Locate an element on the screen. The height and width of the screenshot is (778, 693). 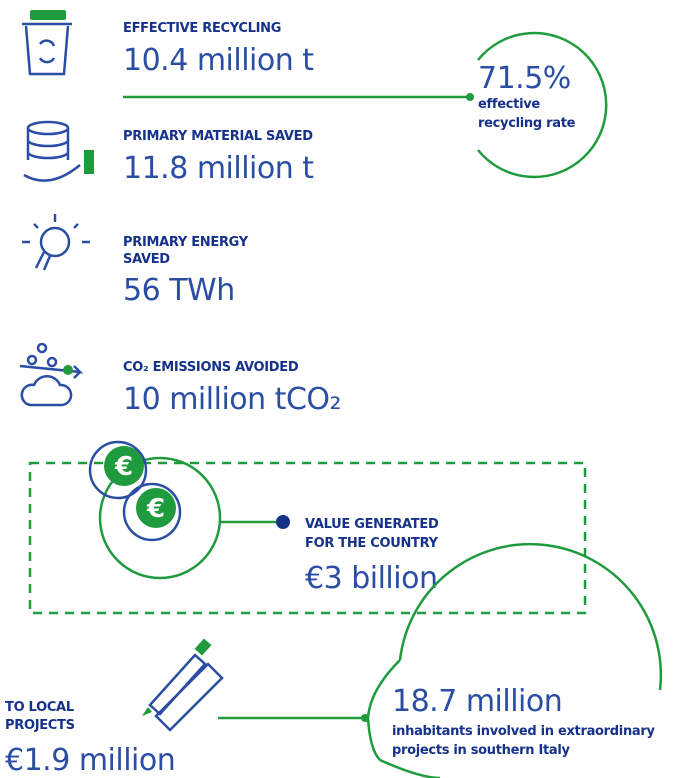
tools-icon is located at coordinates (183, 685).